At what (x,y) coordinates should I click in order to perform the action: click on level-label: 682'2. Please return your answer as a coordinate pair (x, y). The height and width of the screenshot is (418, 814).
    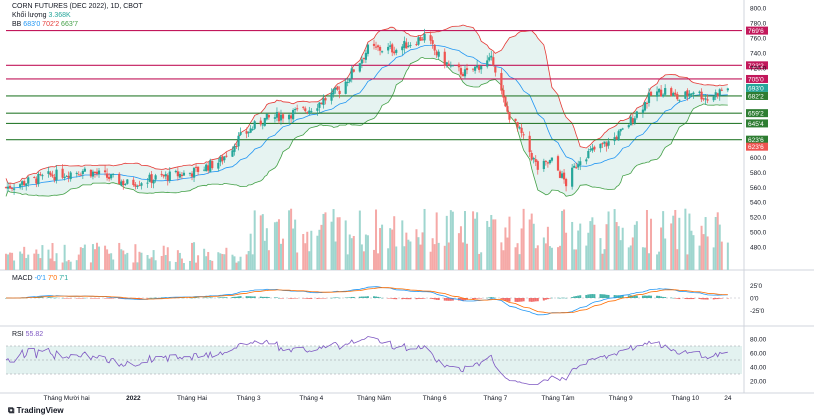
    Looking at the image, I should click on (756, 96).